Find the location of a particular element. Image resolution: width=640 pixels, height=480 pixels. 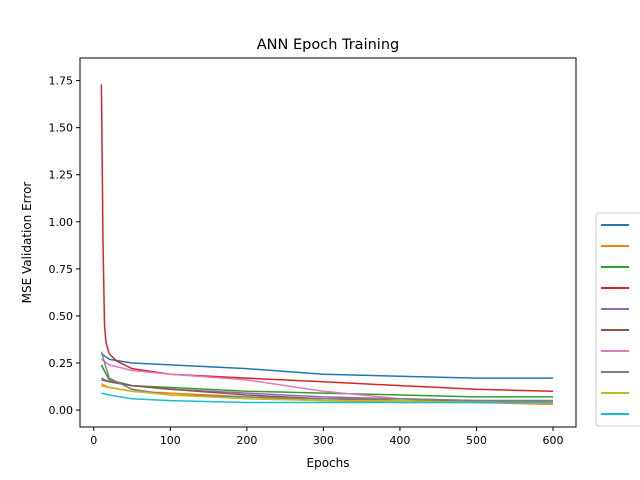

y-tick-label: 0.50 is located at coordinates (61, 316).